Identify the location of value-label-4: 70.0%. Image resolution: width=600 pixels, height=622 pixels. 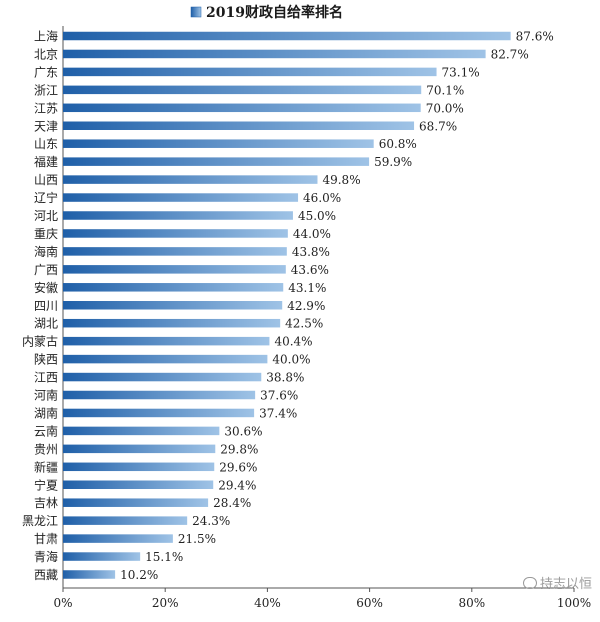
(445, 108).